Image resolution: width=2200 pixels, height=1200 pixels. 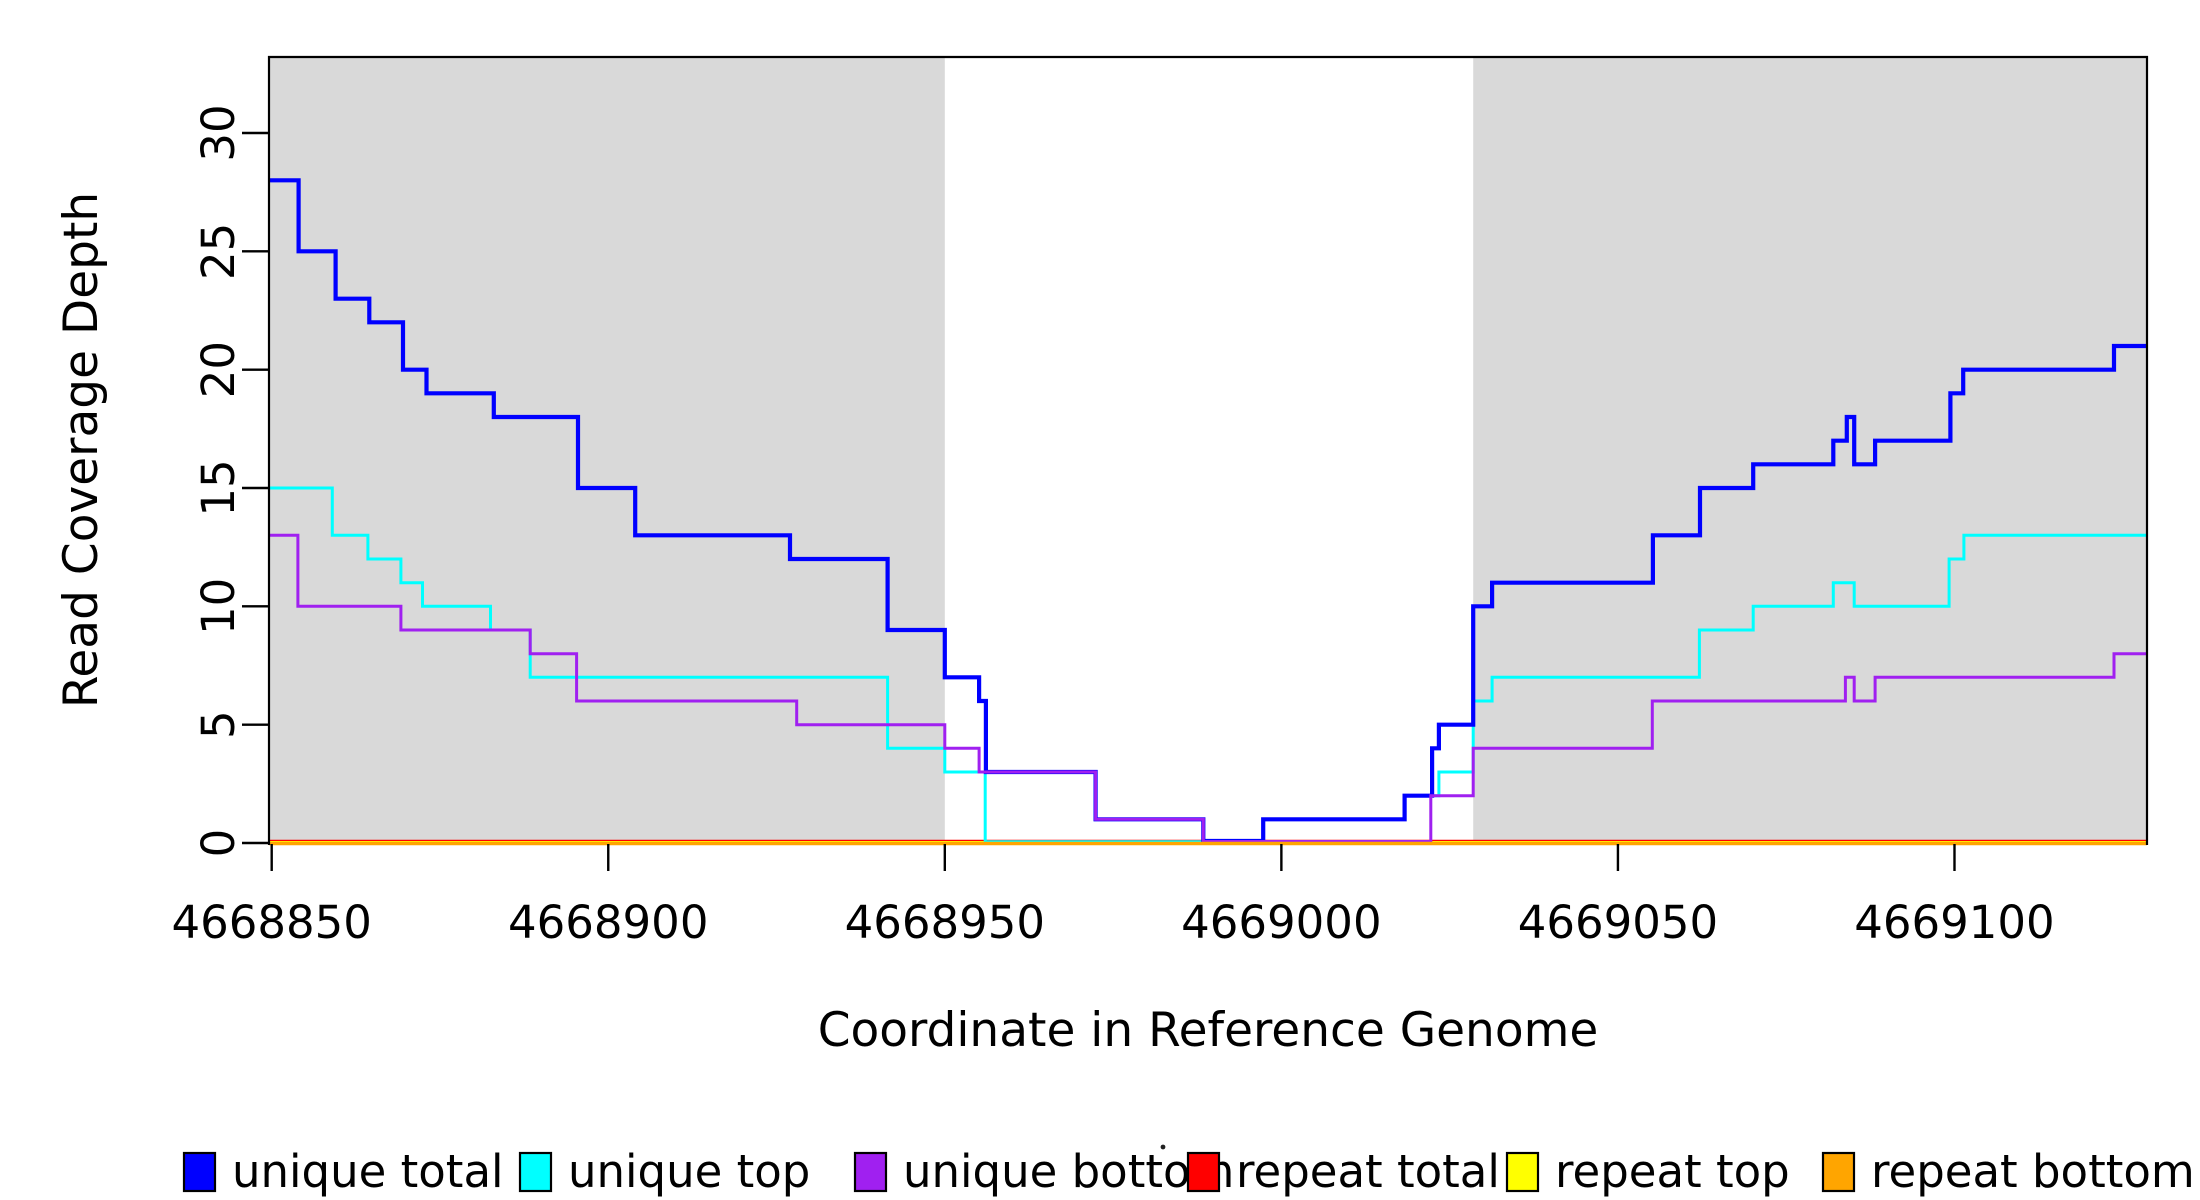 What do you see at coordinates (870, 1172) in the screenshot?
I see `legend-swatch-unique-bottom` at bounding box center [870, 1172].